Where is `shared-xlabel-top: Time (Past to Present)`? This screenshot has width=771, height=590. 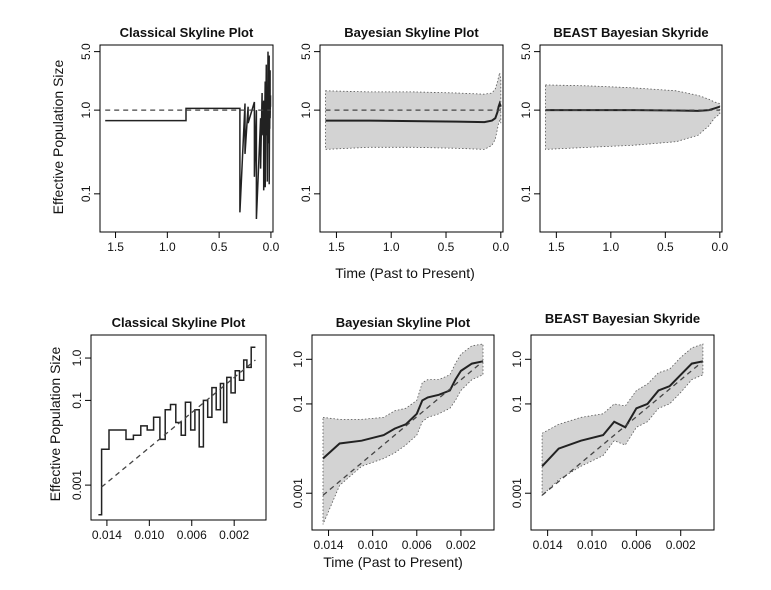
shared-xlabel-top: Time (Past to Present) is located at coordinates (405, 273).